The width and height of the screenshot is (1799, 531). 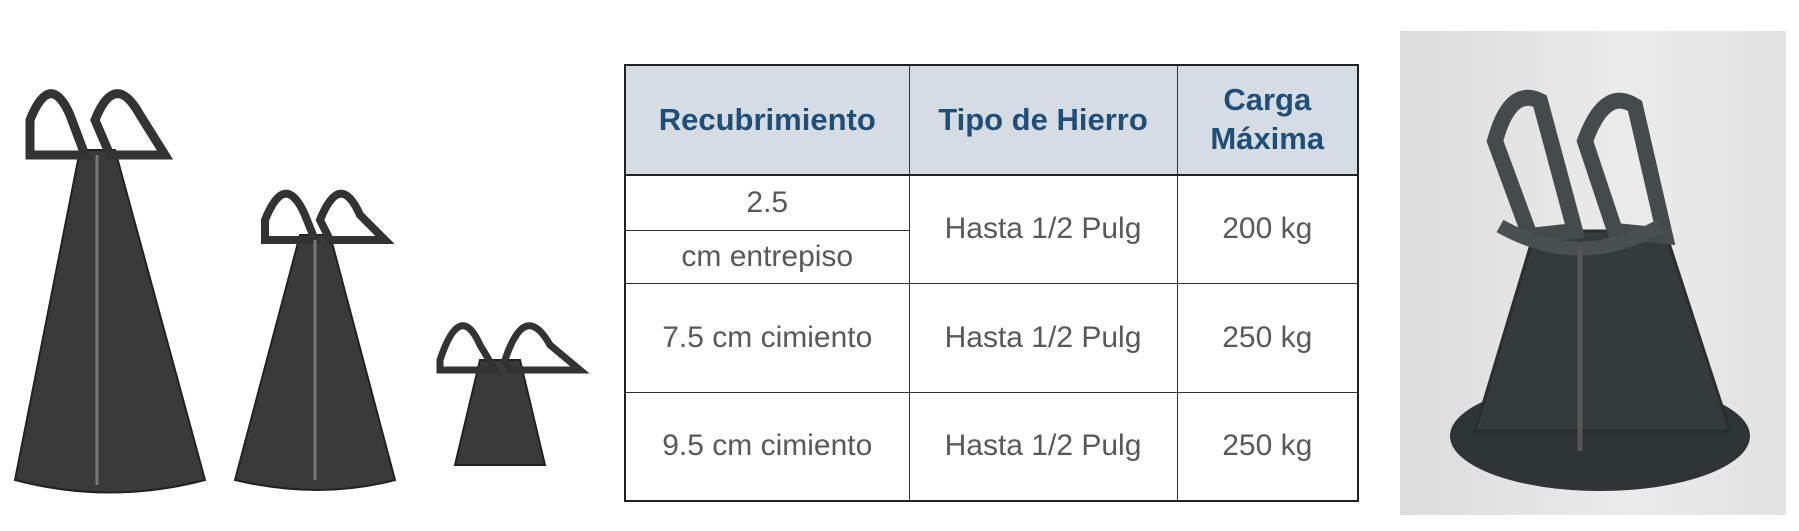 I want to click on cell-carga: 200 kg, so click(x=1267, y=229).